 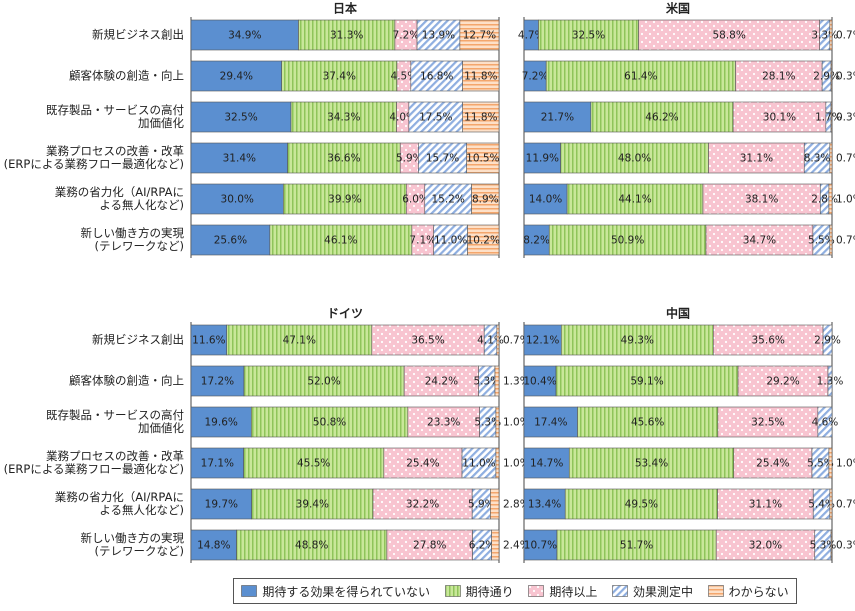 What do you see at coordinates (115, 116) in the screenshot?
I see `category-label: 既存製品・サービスの高付加価値化` at bounding box center [115, 116].